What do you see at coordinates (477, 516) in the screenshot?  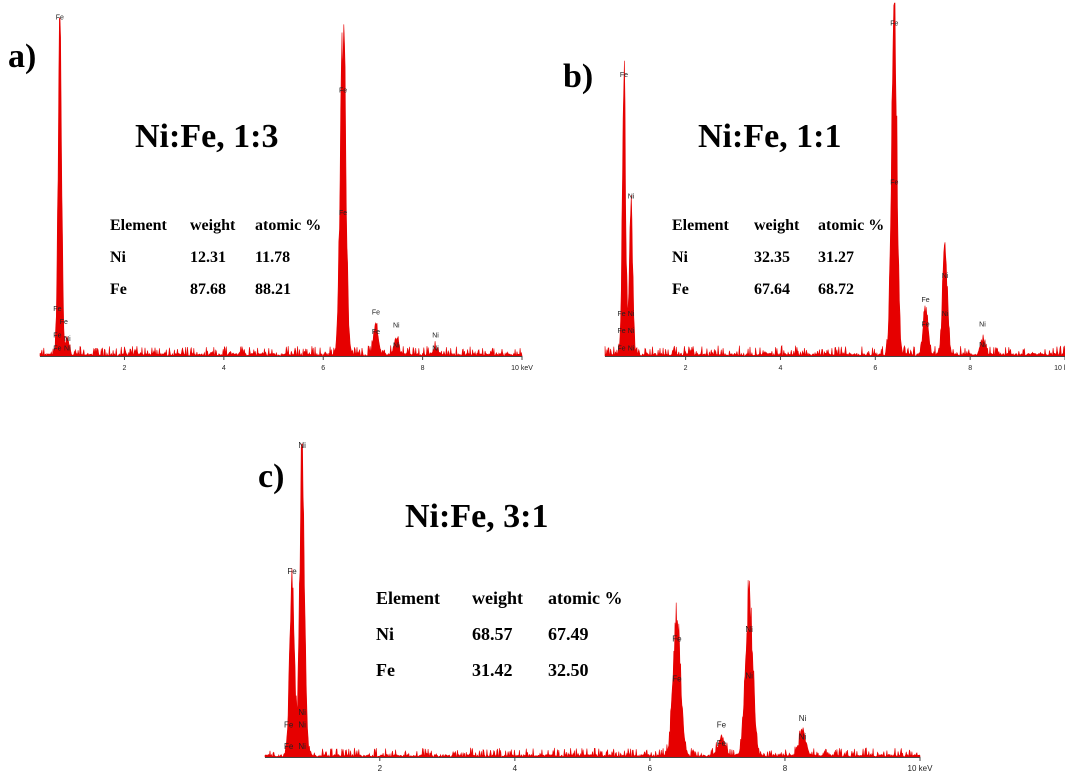 I see `panel-title-c: Ni:Fe, 3:1` at bounding box center [477, 516].